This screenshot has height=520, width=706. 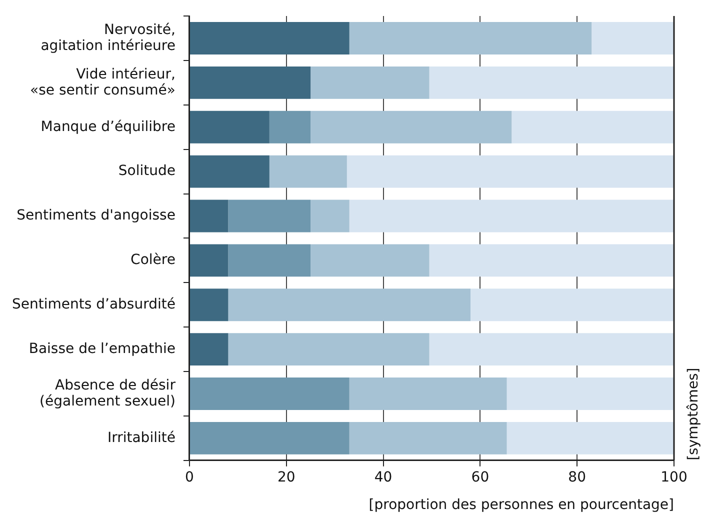 I want to click on y-tick-label: Absence de désir (également sexuel), so click(x=108, y=393).